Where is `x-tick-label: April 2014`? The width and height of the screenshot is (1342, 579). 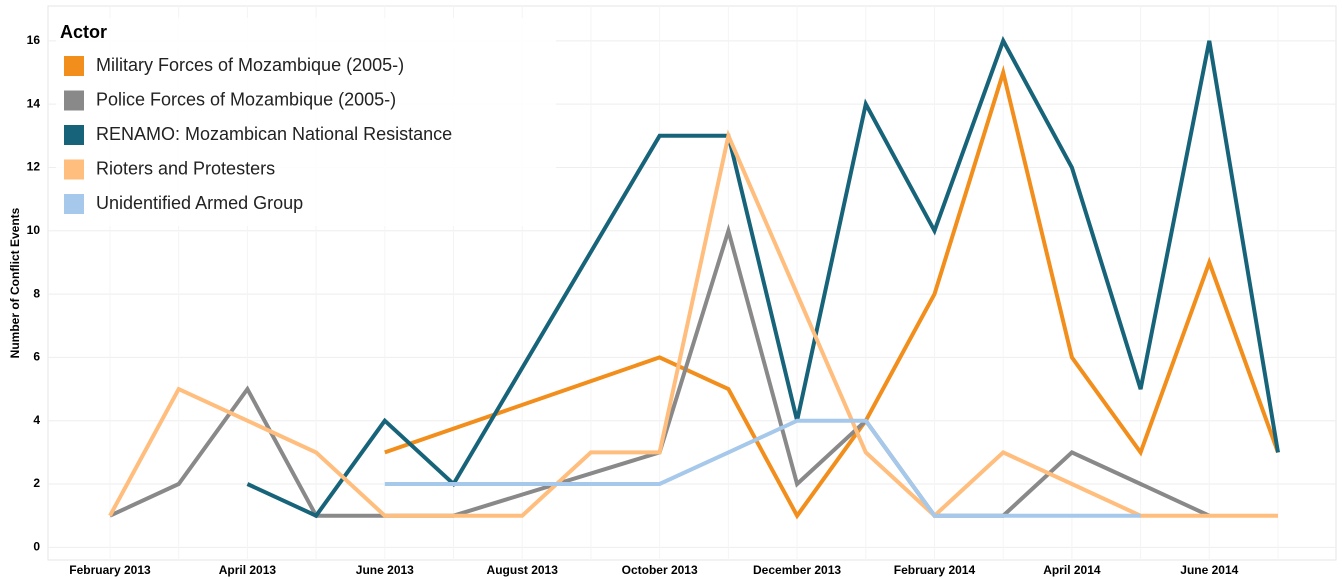
x-tick-label: April 2014 is located at coordinates (1072, 570).